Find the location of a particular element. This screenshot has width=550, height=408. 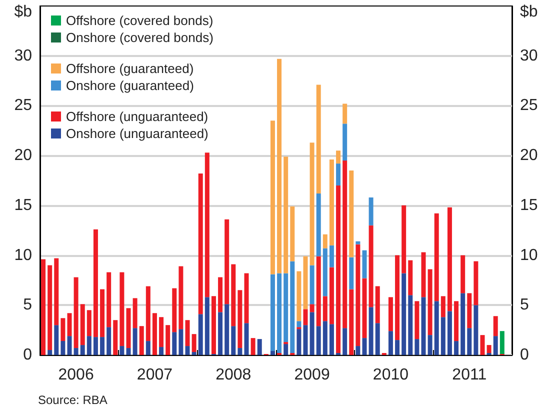

y2-tick-label: 0 is located at coordinates (524, 355).